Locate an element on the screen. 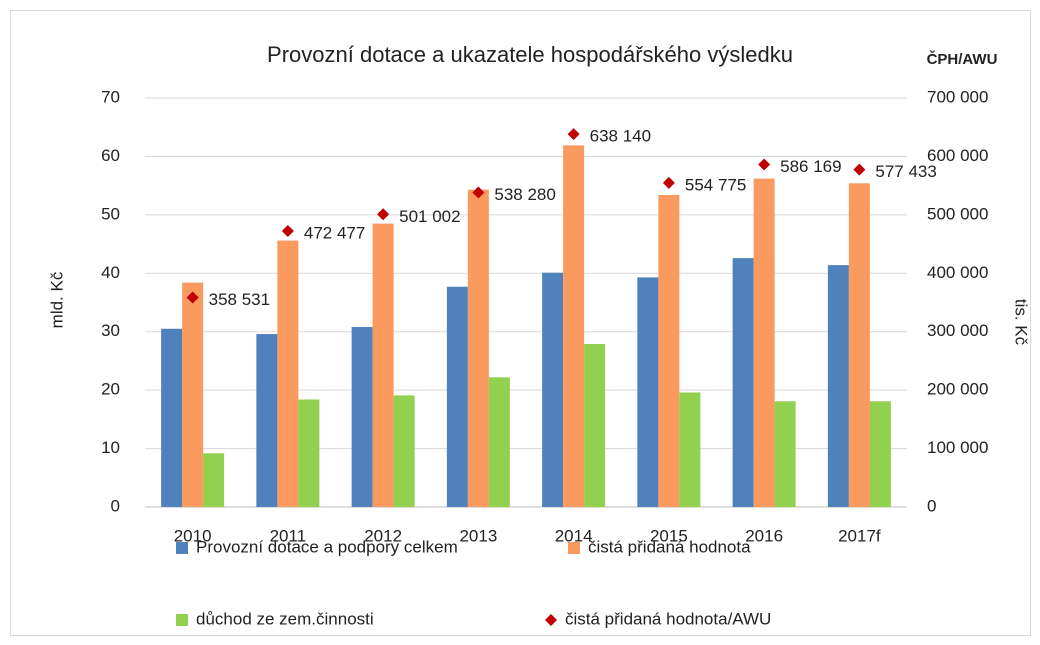  data-label: 586 169 is located at coordinates (810, 166).